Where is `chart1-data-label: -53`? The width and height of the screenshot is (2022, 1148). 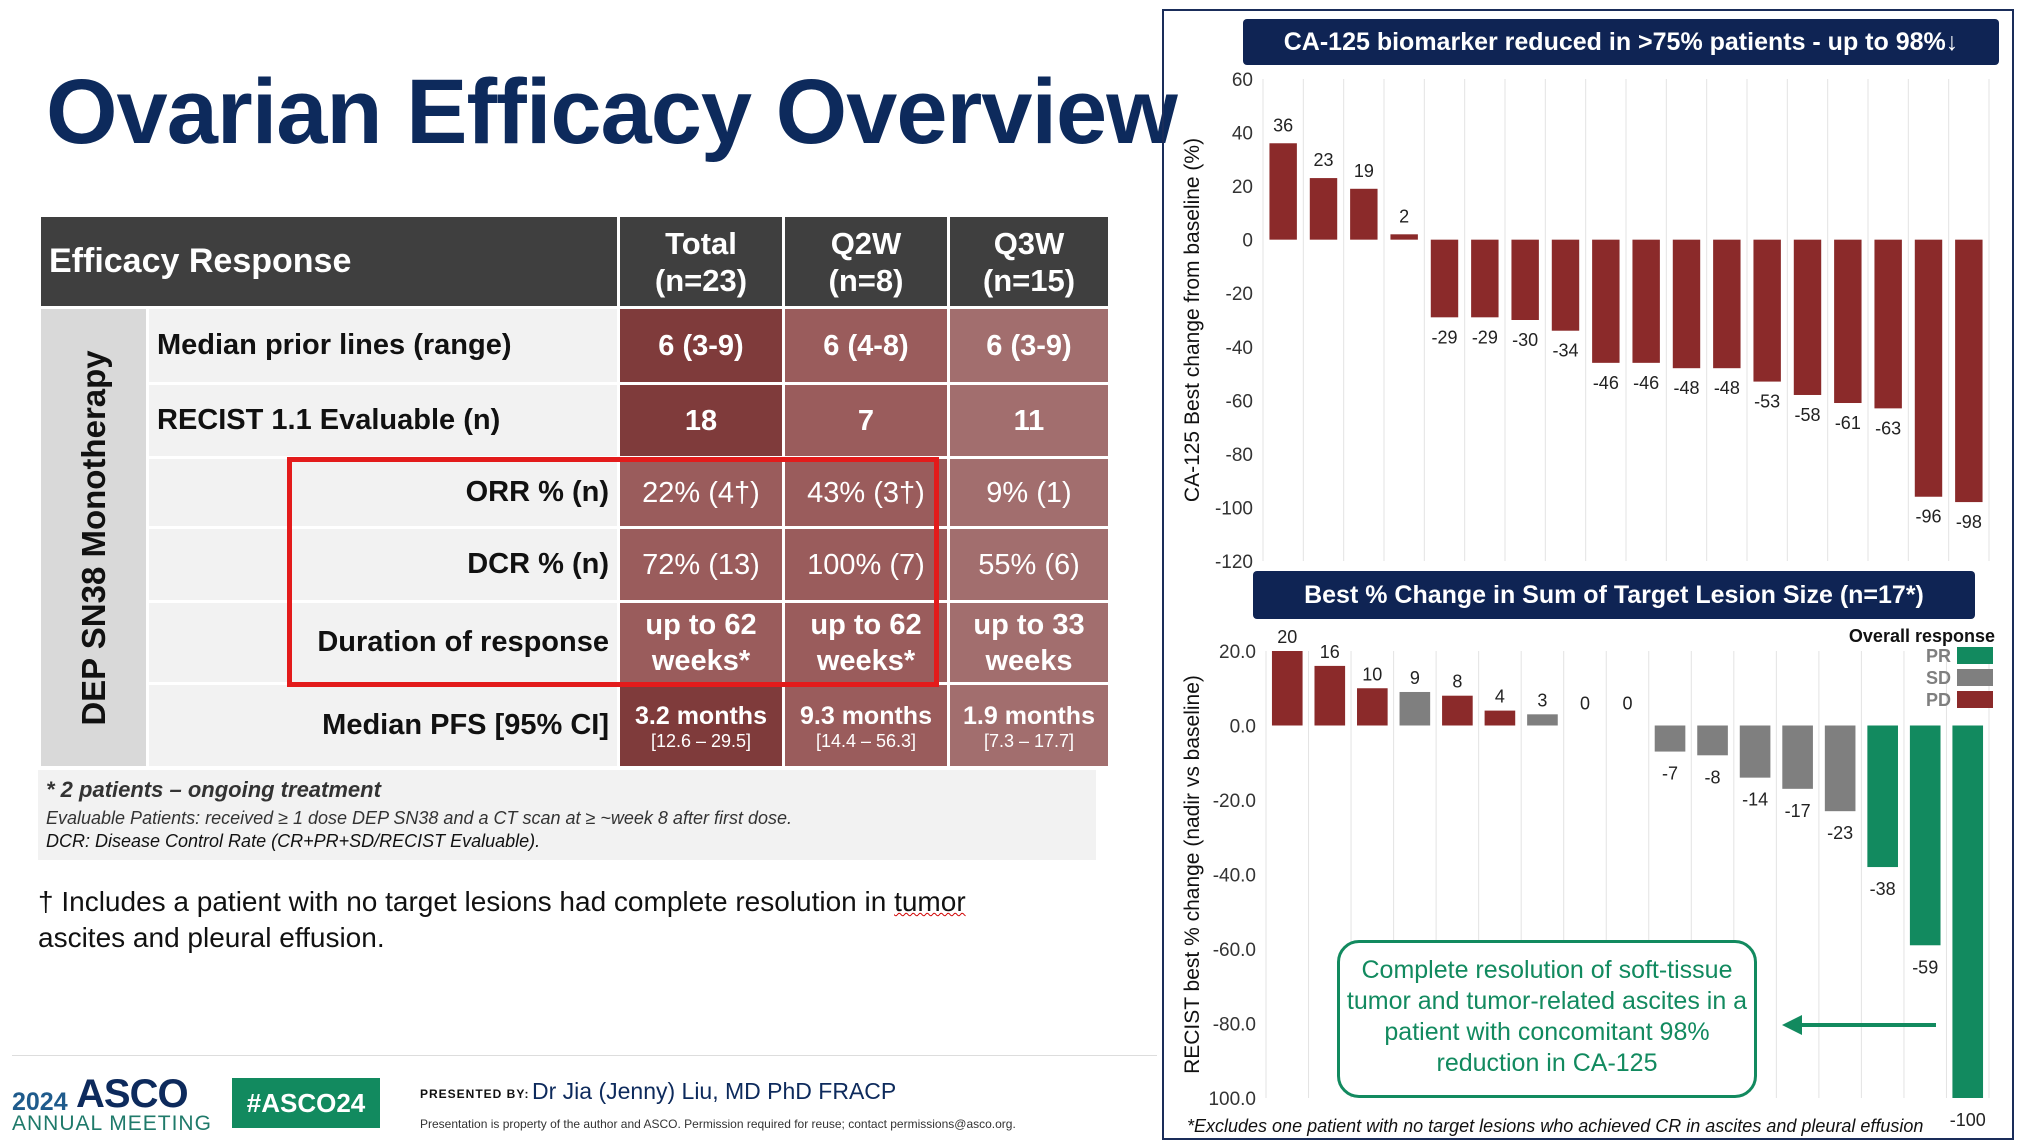
chart1-data-label: -53 is located at coordinates (1767, 402).